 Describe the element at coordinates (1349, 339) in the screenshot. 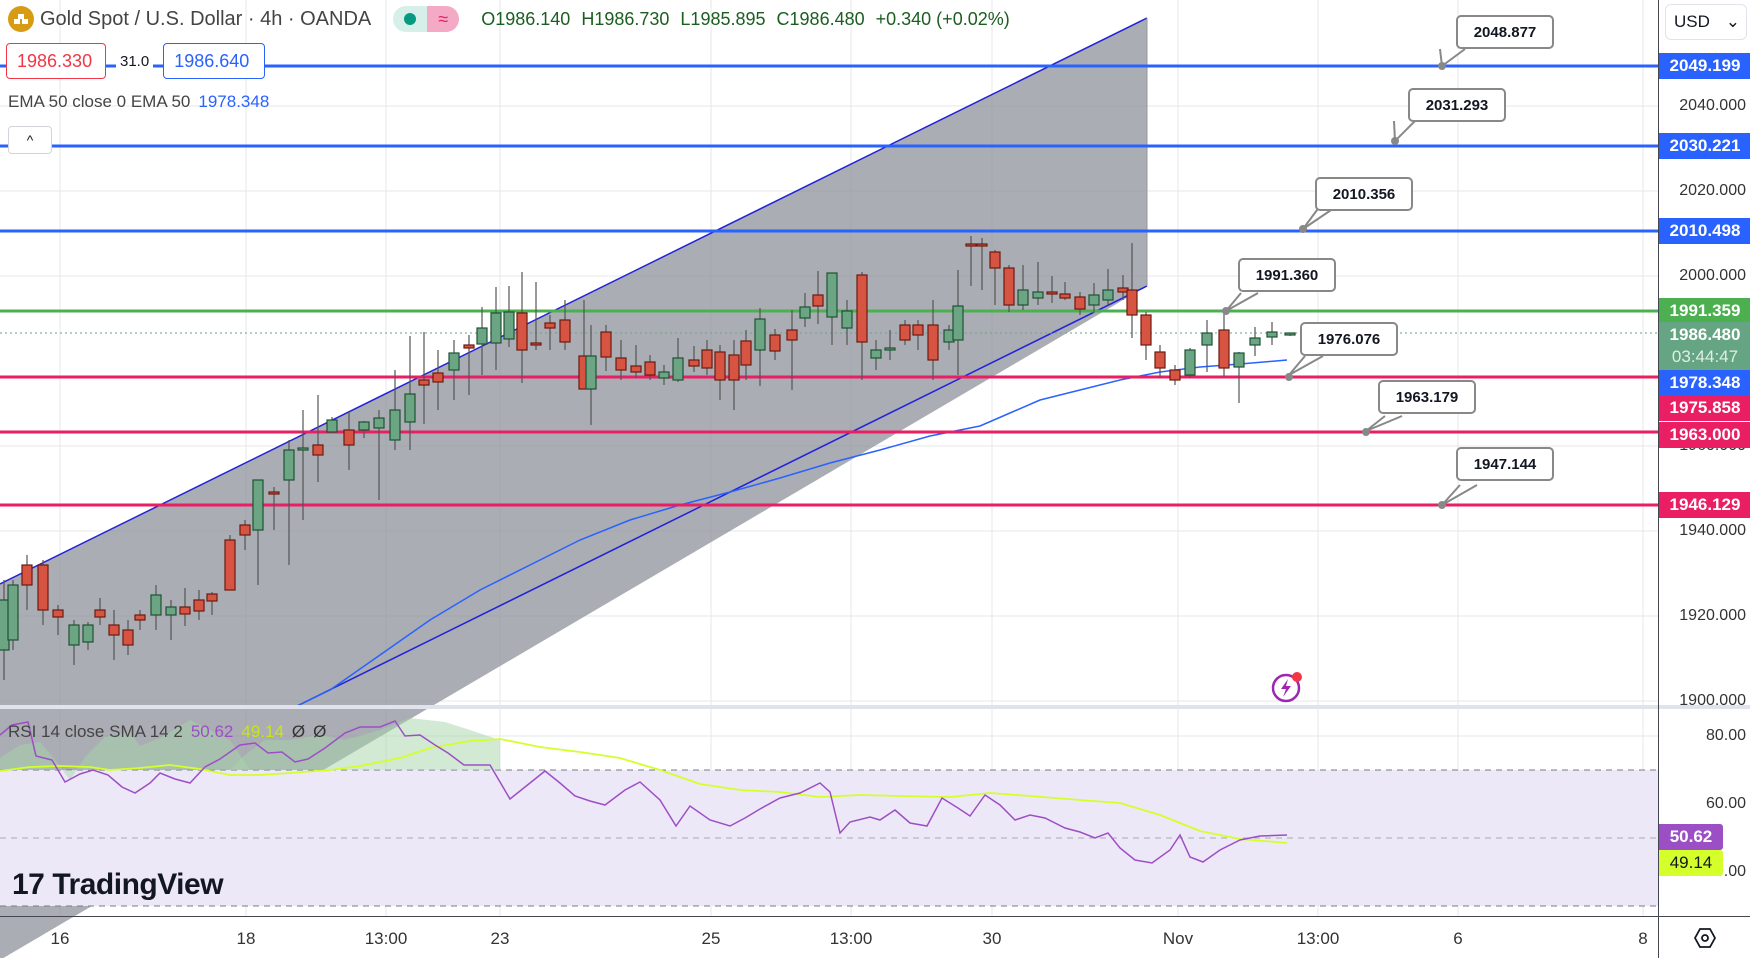

I see `callout-label: 1976.076` at that location.